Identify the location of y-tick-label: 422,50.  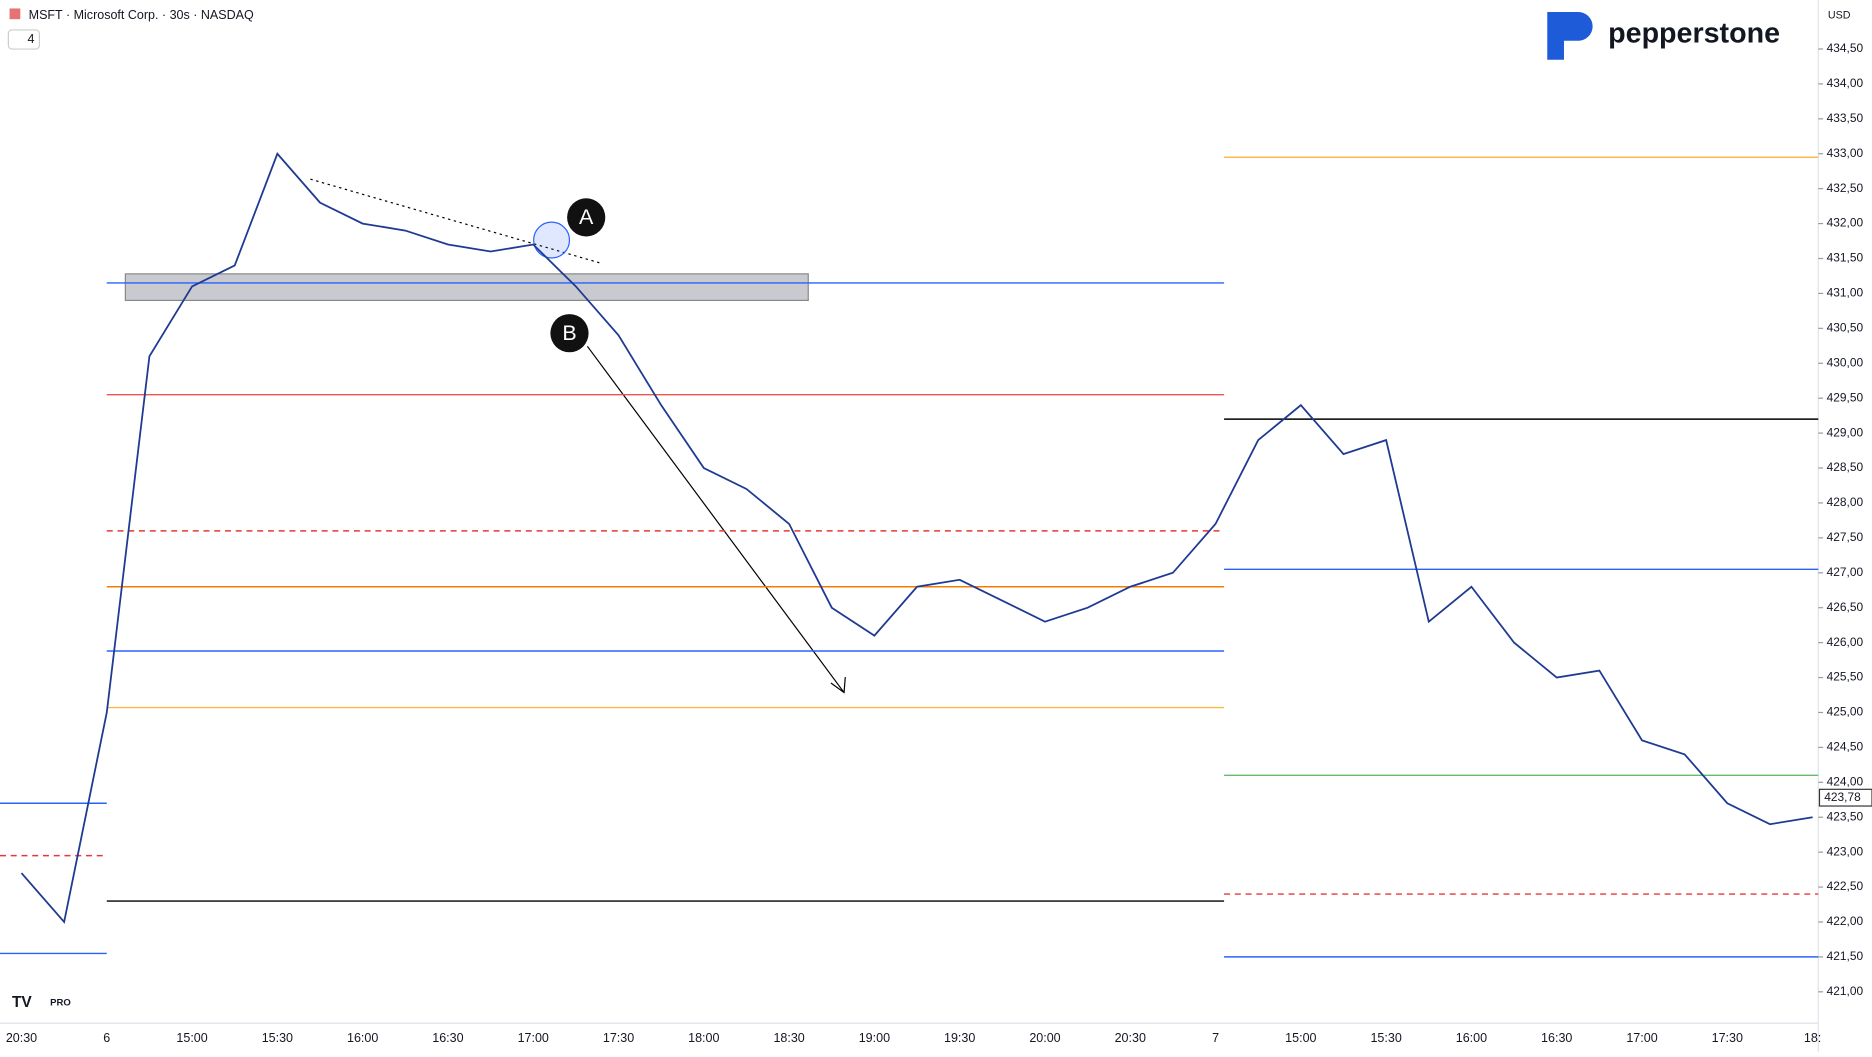
(1845, 886).